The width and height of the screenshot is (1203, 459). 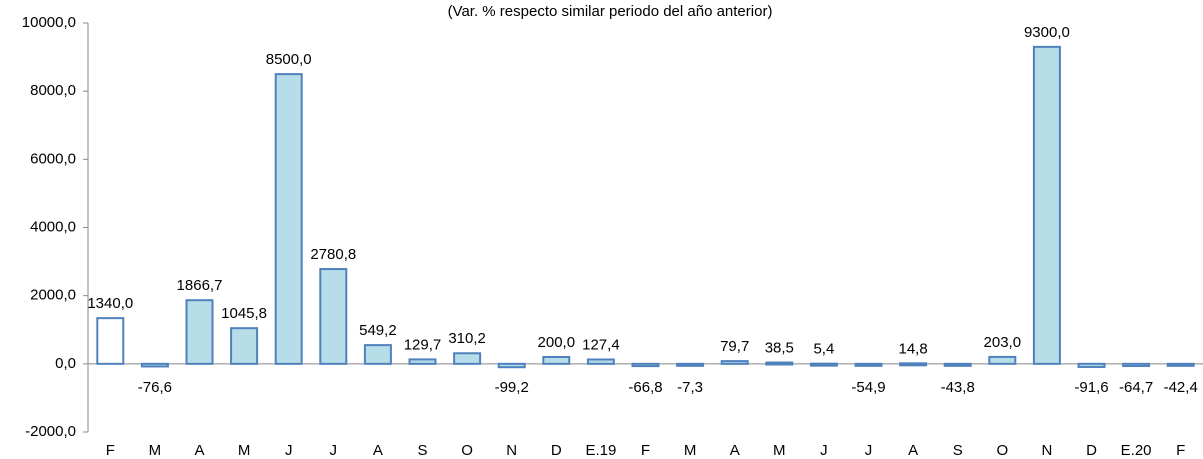 I want to click on y-tick-label: 6000,0, so click(x=53, y=158).